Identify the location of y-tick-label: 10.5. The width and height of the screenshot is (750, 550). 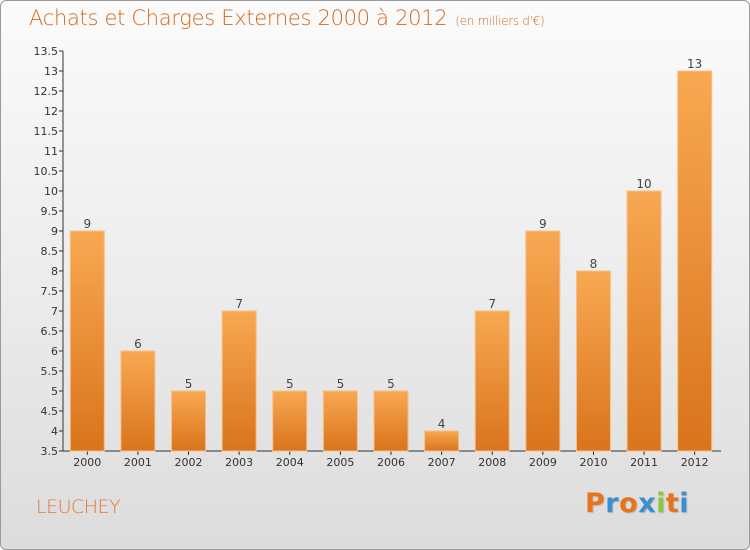
(46, 171).